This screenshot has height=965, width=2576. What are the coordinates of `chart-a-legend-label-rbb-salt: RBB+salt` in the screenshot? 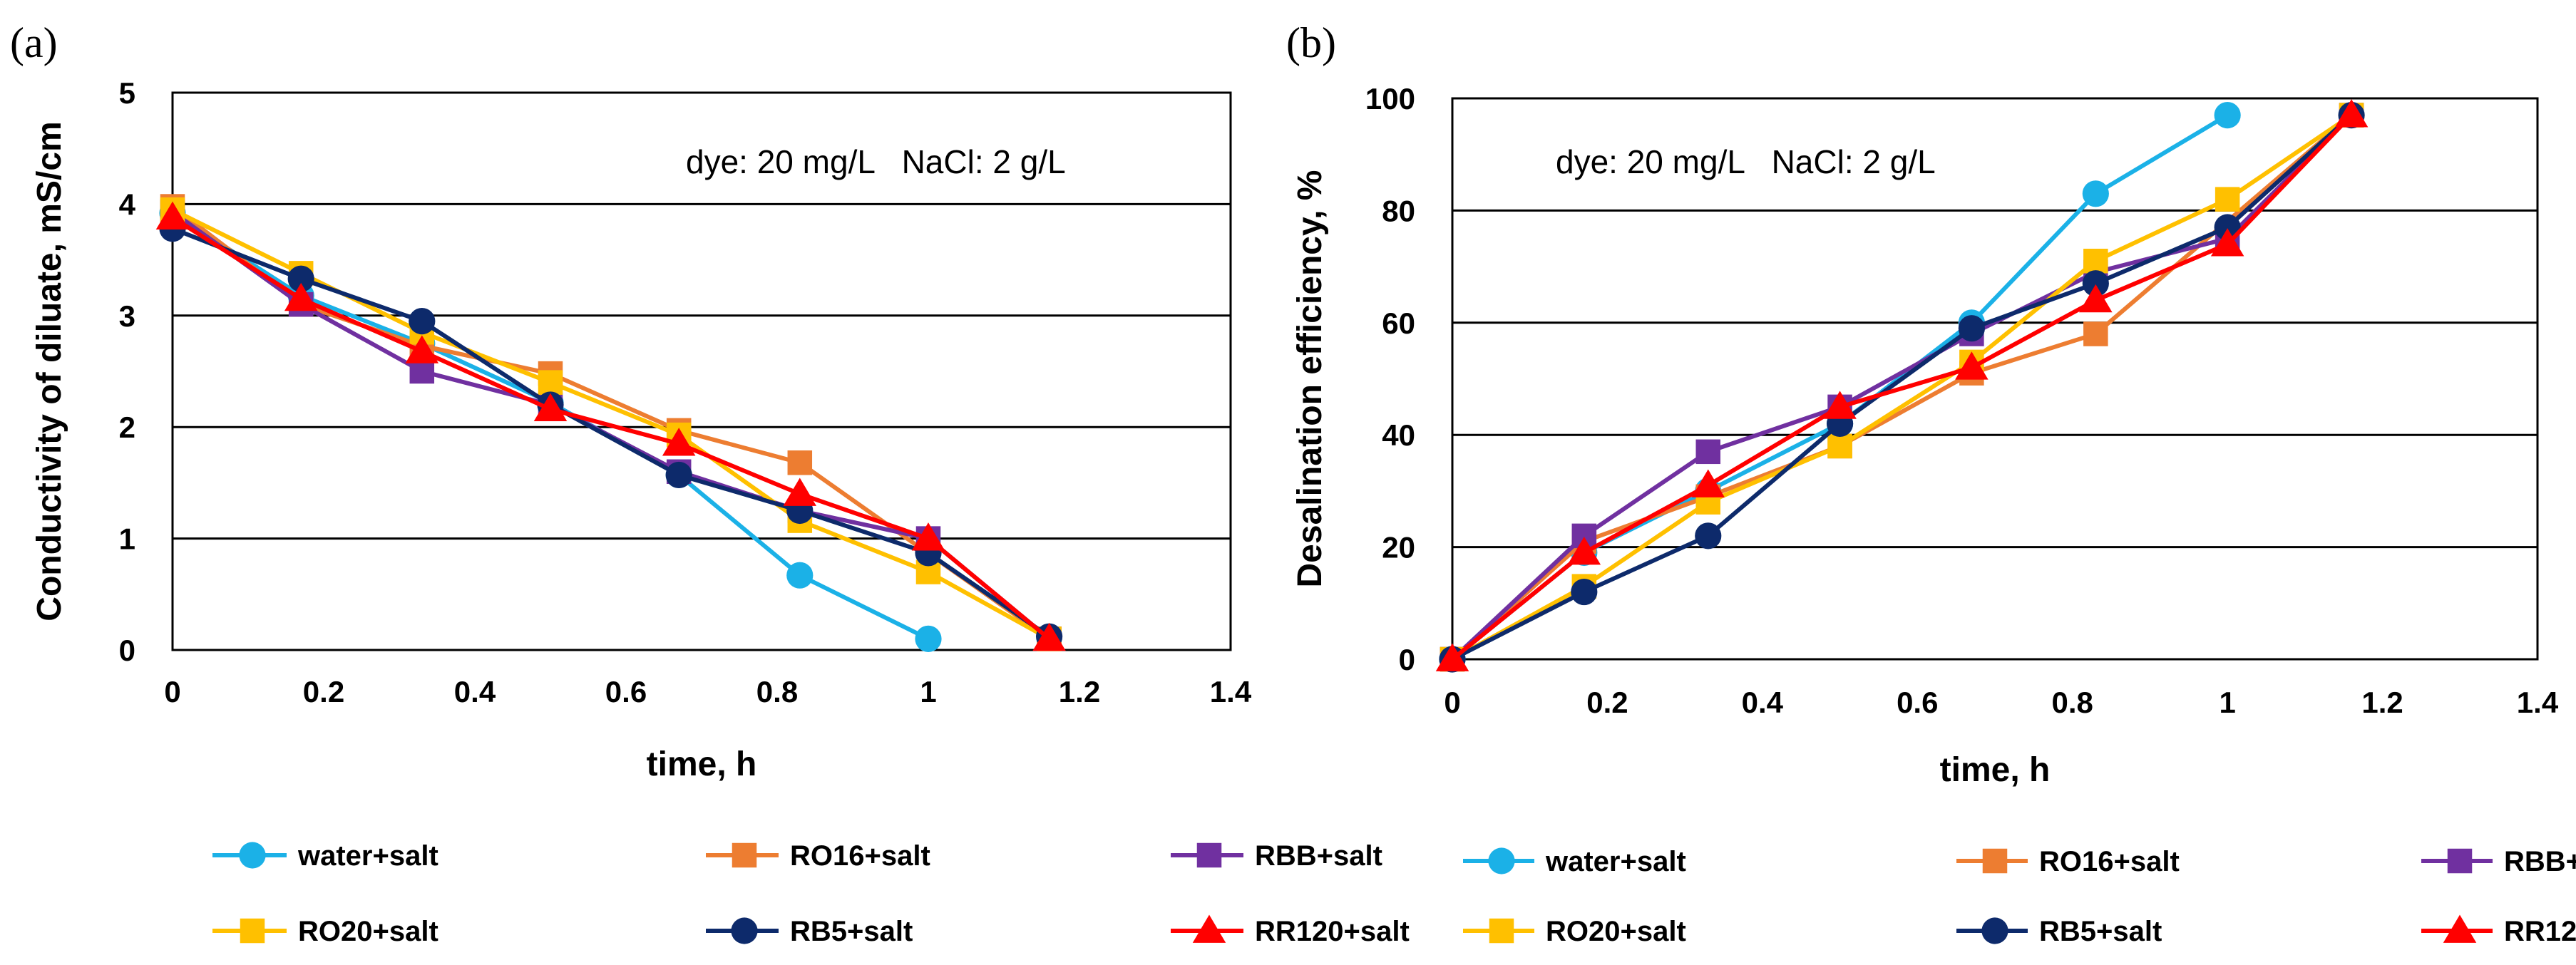 It's located at (1318, 856).